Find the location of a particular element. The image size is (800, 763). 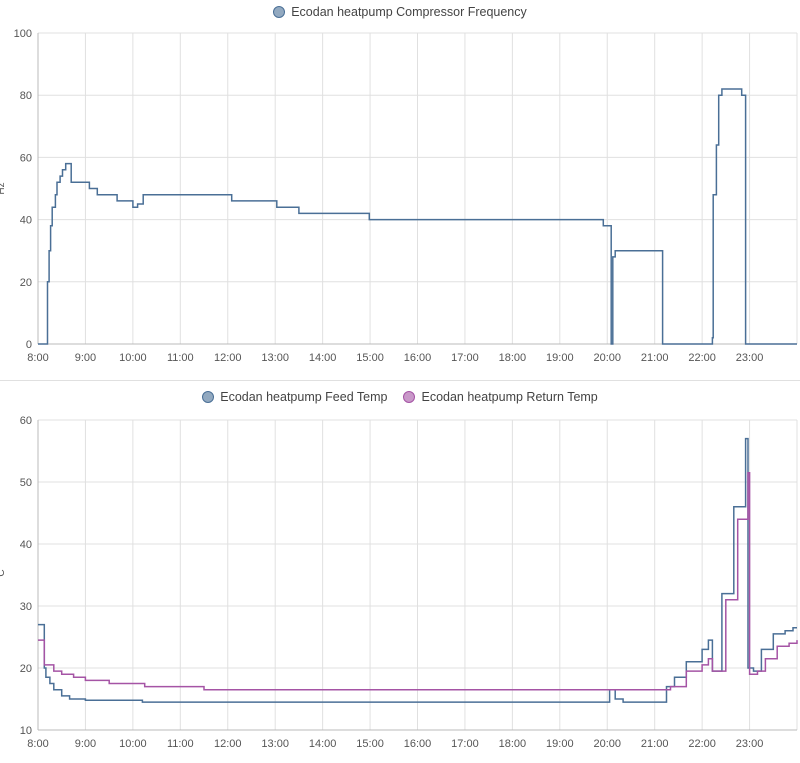

legend-item-compressor-frequency: Ecodan heatpump Compressor Frequency is located at coordinates (400, 12).